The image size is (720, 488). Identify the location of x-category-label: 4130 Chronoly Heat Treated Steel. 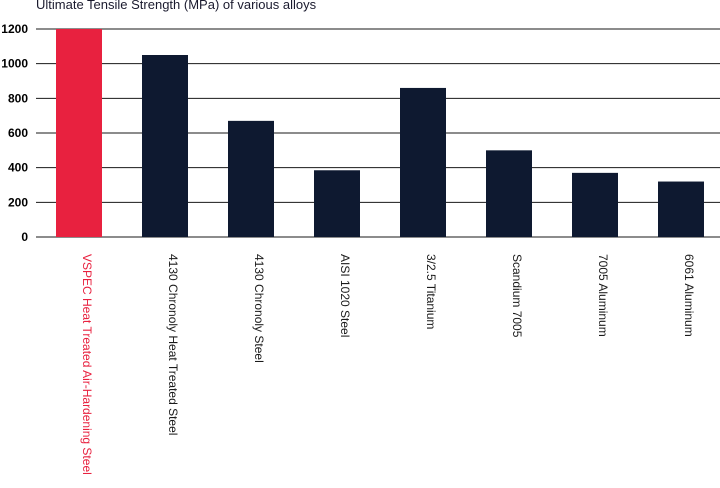
(173, 344).